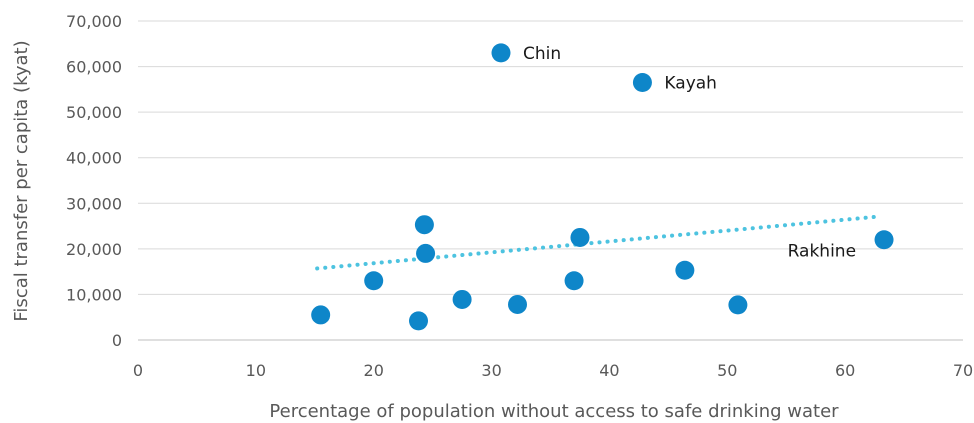 This screenshot has height=423, width=974. I want to click on data-point-label: Kayah, so click(690, 84).